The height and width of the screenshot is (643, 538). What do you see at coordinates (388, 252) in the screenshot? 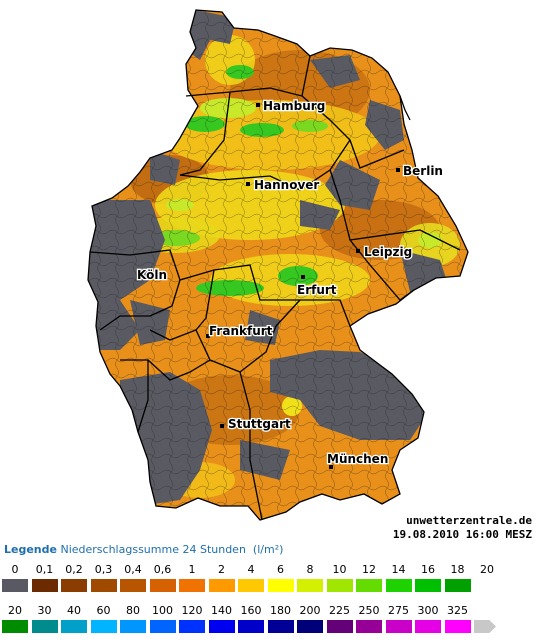
I see `city-label-leipzig: Leipzig` at bounding box center [388, 252].